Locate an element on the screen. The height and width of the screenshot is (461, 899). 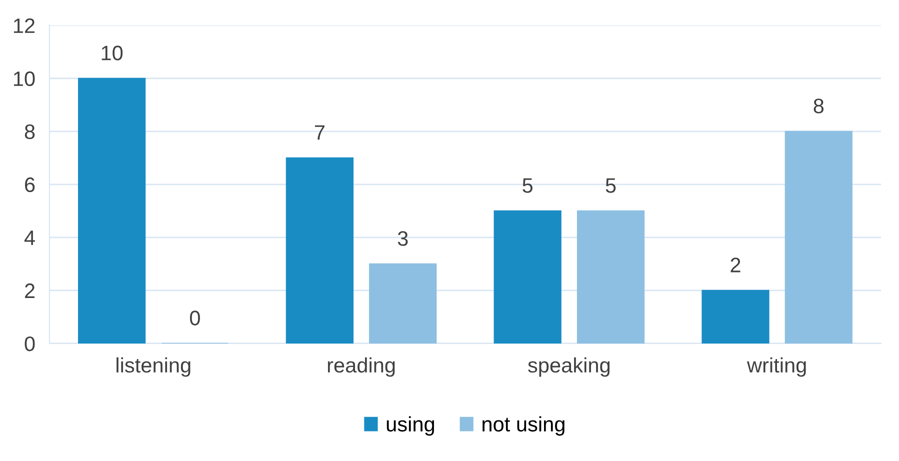
data-label: 10 is located at coordinates (112, 53).